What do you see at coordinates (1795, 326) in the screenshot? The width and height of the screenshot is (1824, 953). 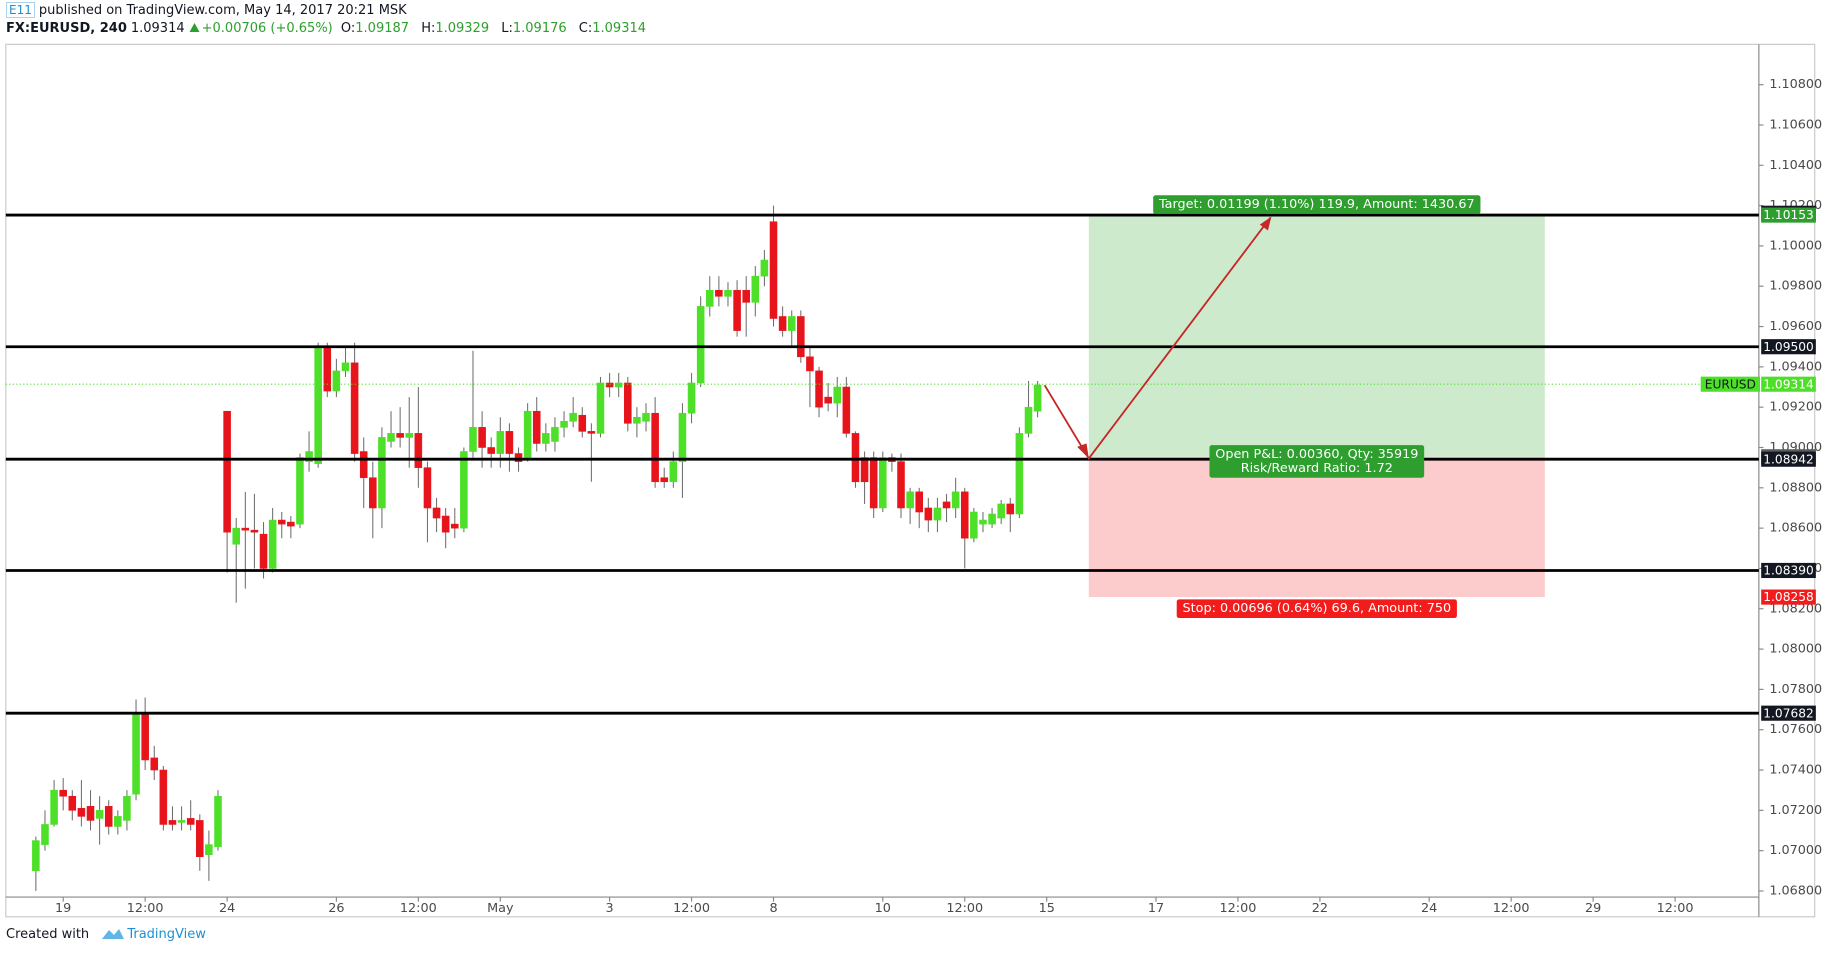 I see `y-tick-label: 1.09600` at bounding box center [1795, 326].